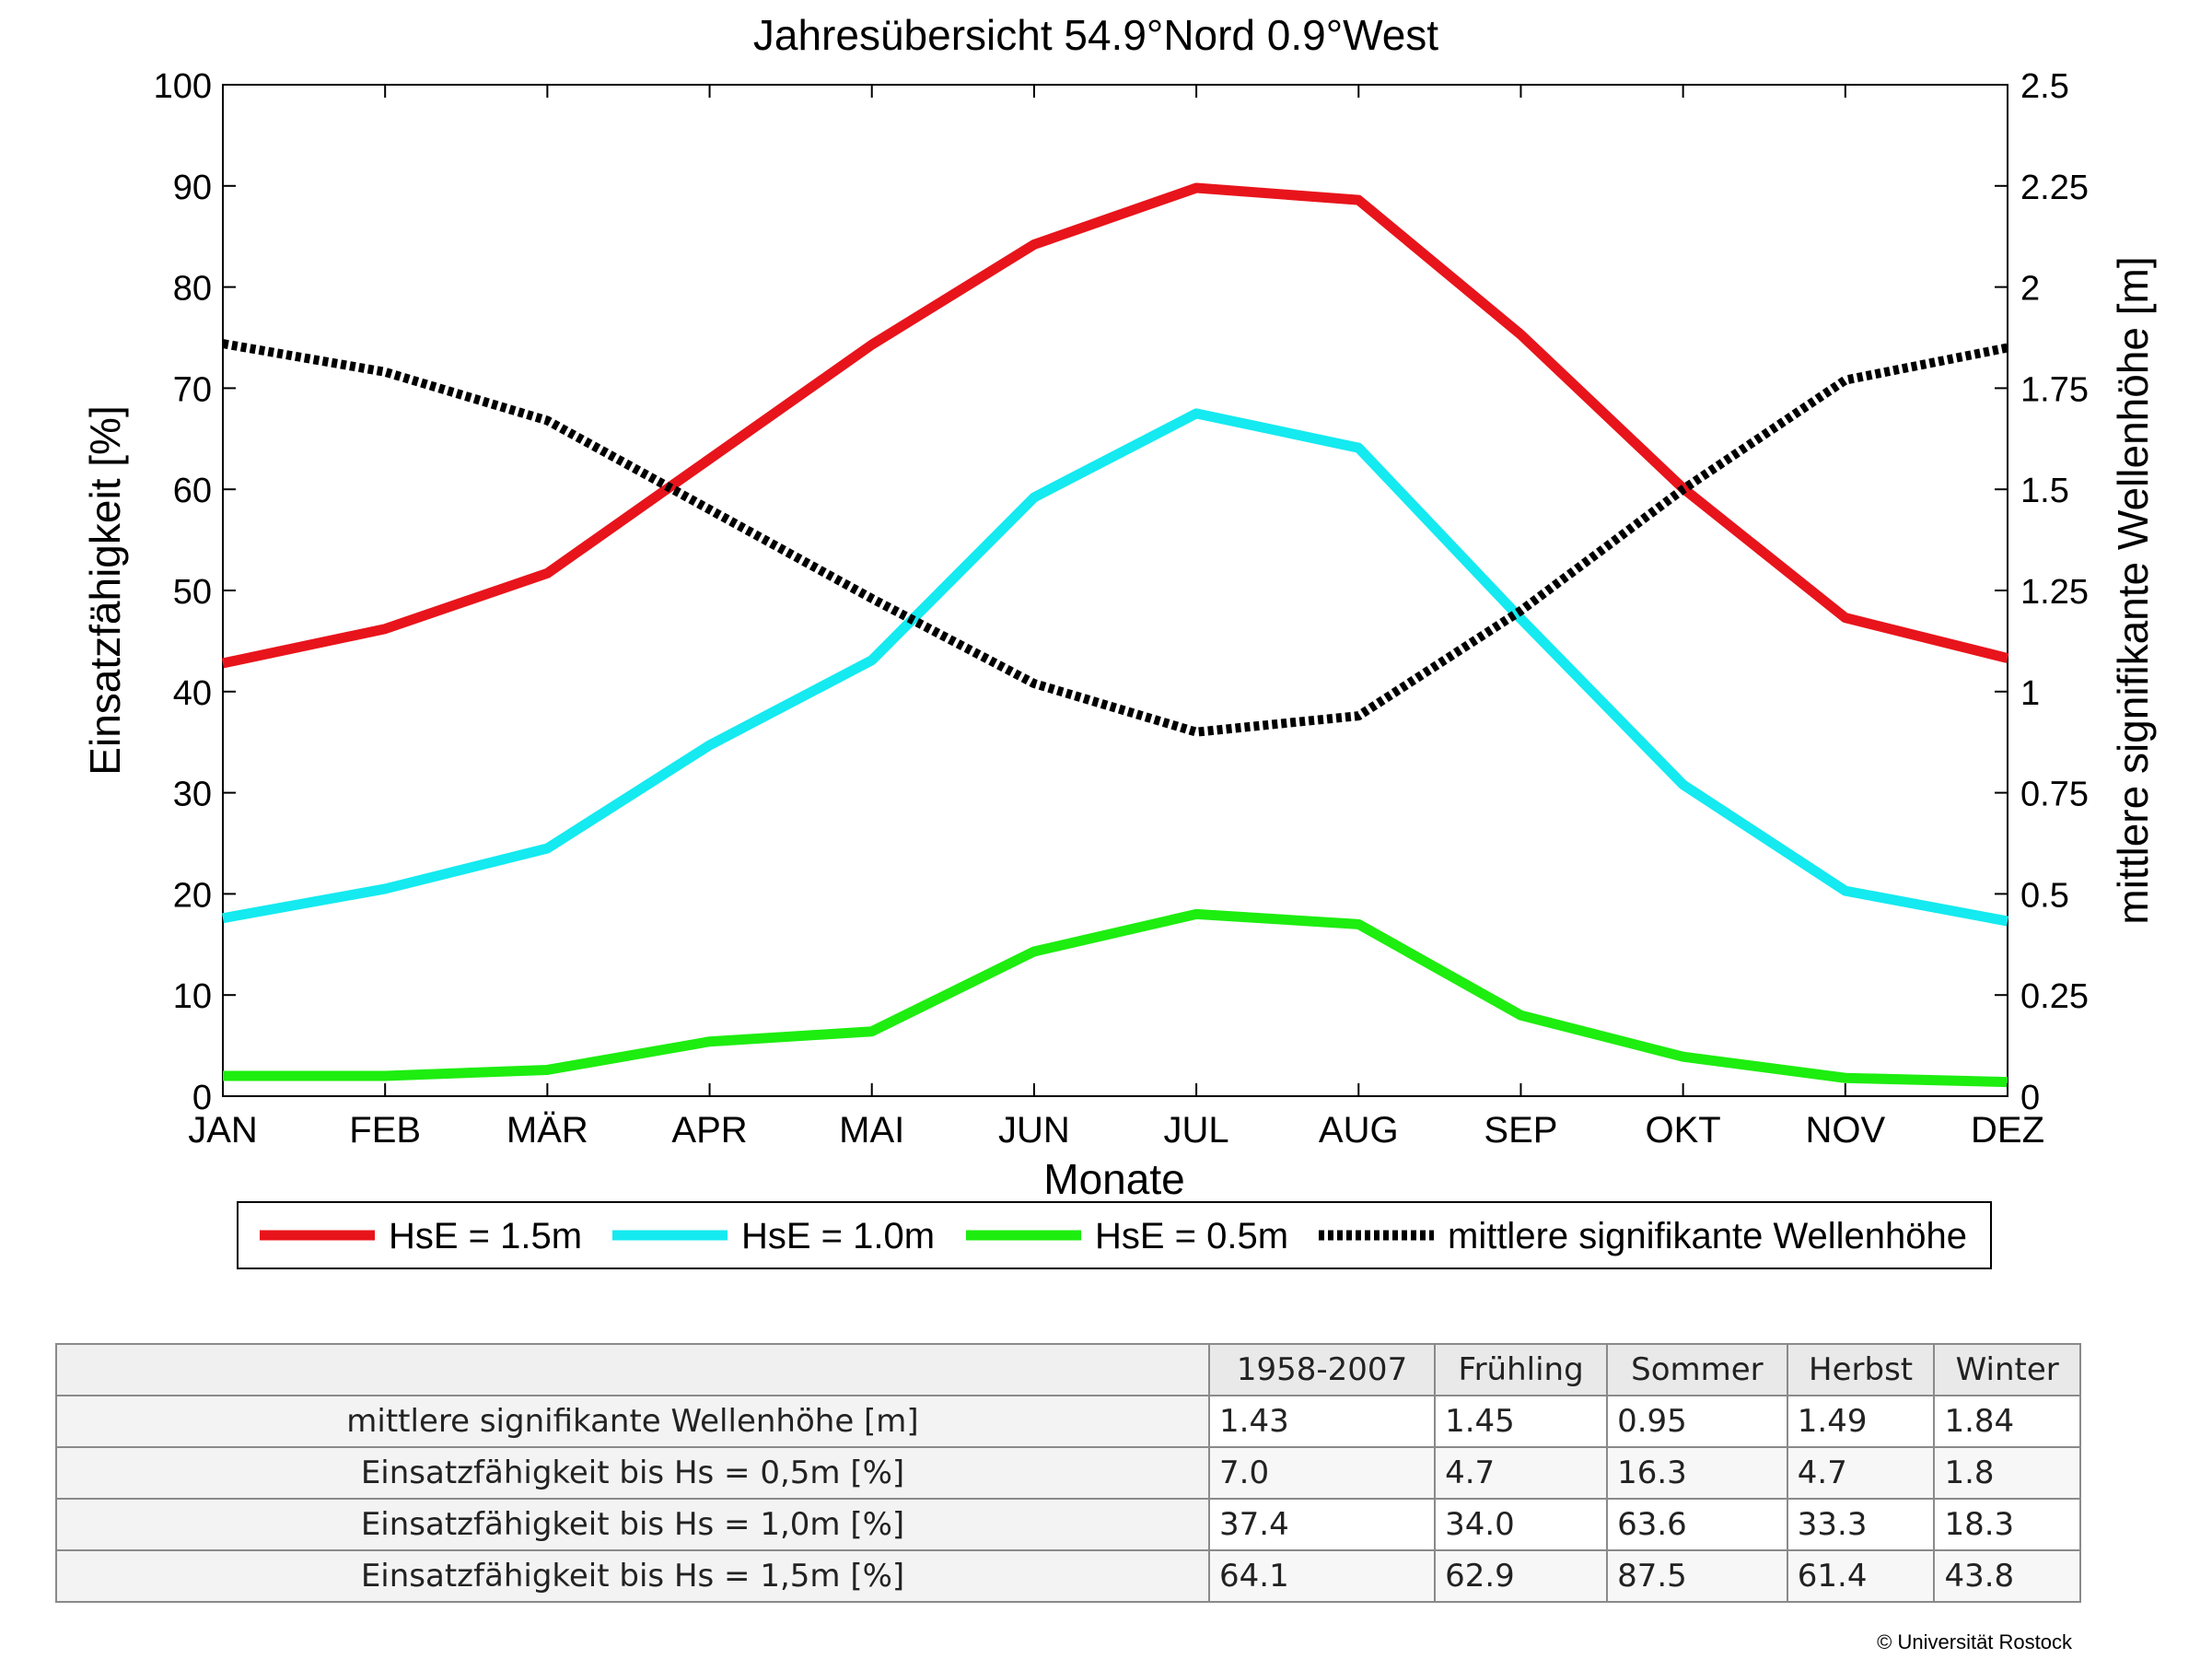 Image resolution: width=2212 pixels, height=1659 pixels. I want to click on right-tick-label: 1.25, so click(2054, 592).